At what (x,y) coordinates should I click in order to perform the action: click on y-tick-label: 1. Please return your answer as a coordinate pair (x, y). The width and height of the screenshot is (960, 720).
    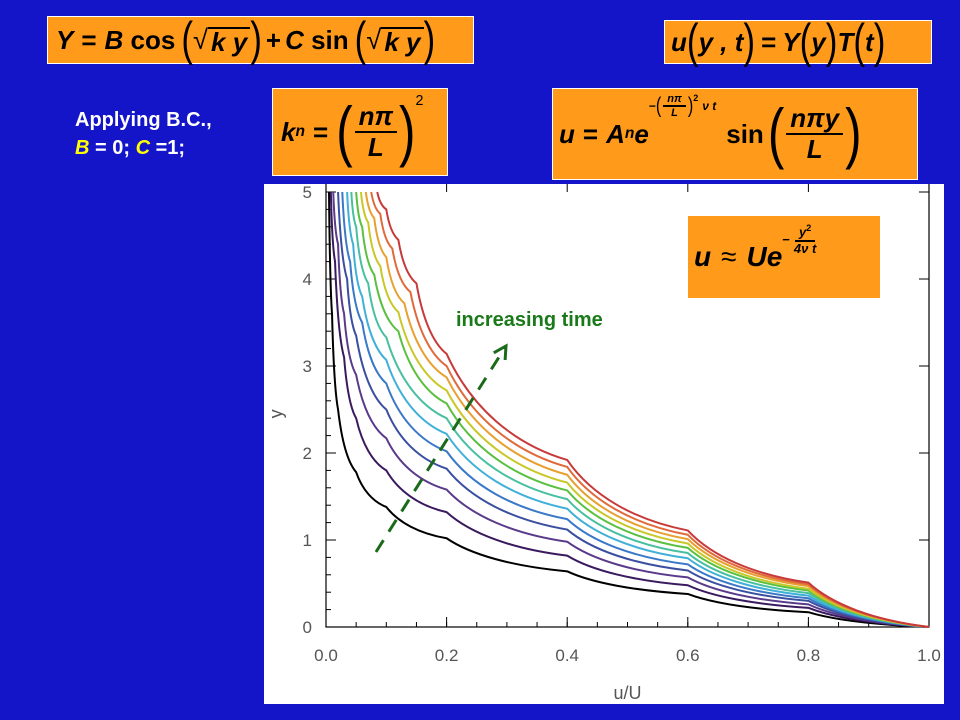
    Looking at the image, I should click on (307, 540).